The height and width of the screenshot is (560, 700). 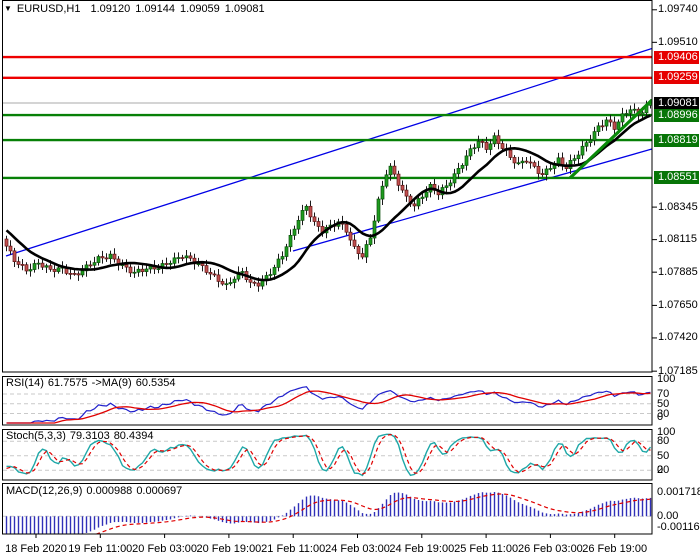 What do you see at coordinates (668, 516) in the screenshot?
I see `macd-axis-label: 0.00` at bounding box center [668, 516].